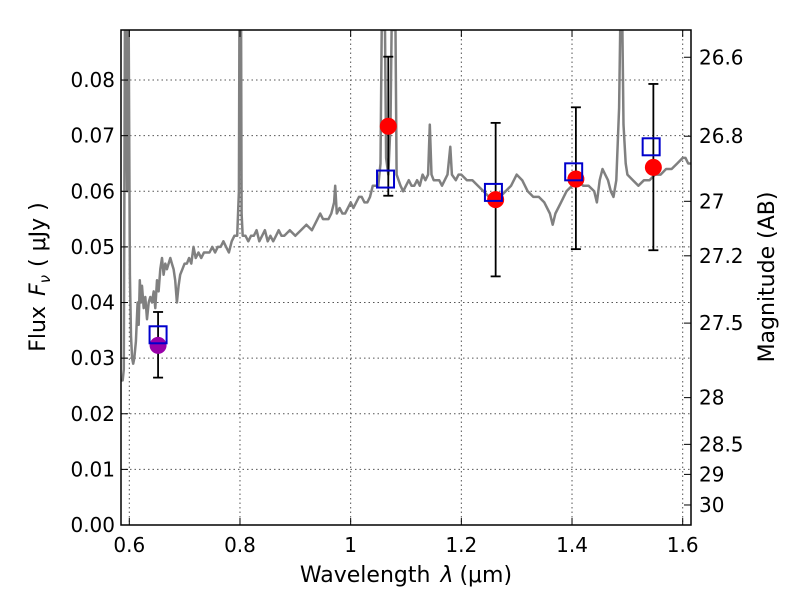 This screenshot has height=604, width=800. What do you see at coordinates (711, 474) in the screenshot?
I see `y2-tick-label: 29` at bounding box center [711, 474].